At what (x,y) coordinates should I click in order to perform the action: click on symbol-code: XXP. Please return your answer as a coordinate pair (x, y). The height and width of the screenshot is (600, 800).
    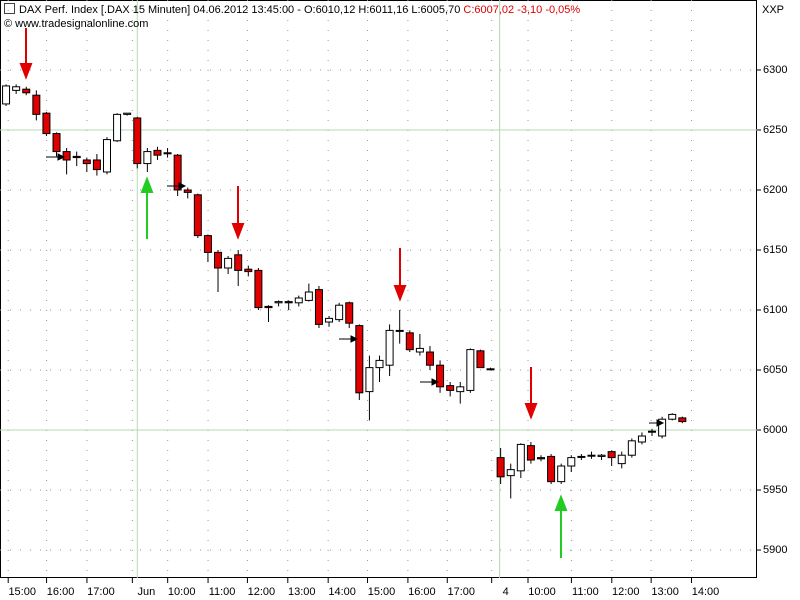
    Looking at the image, I should click on (773, 10).